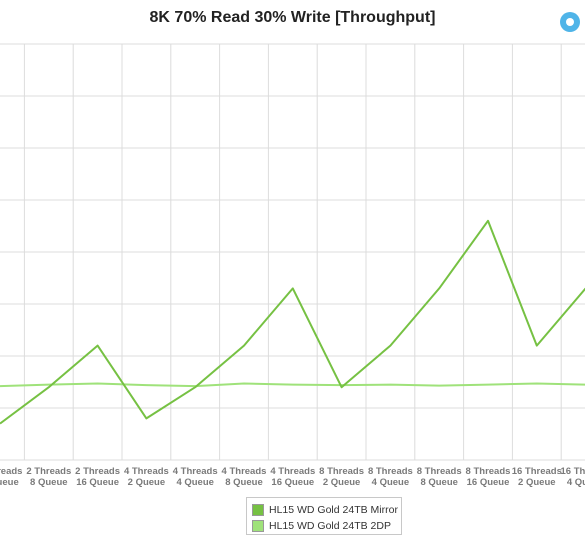 The height and width of the screenshot is (542, 585). Describe the element at coordinates (244, 477) in the screenshot. I see `x-tick-label: 4 Threads 8 Queue` at that location.